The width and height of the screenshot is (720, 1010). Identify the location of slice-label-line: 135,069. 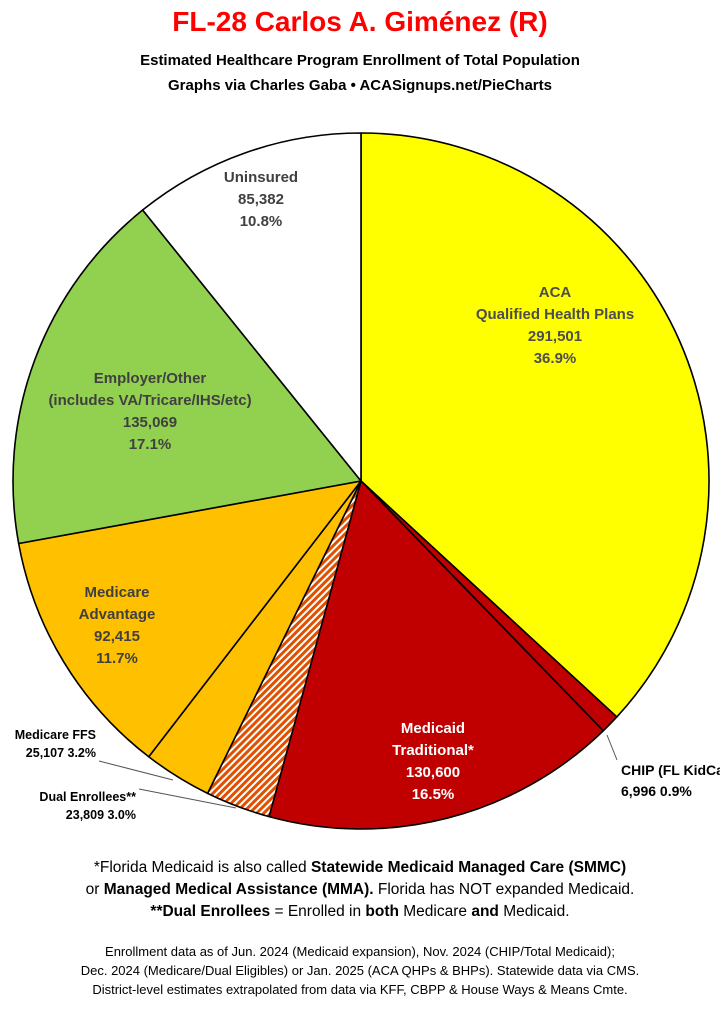
(150, 422).